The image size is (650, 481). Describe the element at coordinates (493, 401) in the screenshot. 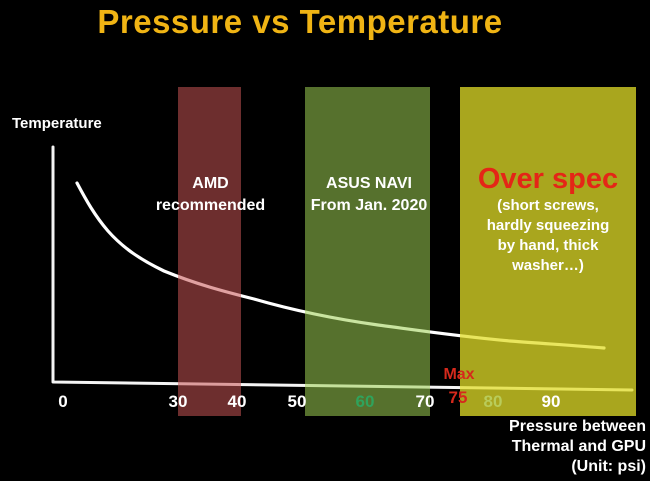

I see `x-tick-80: 80` at that location.